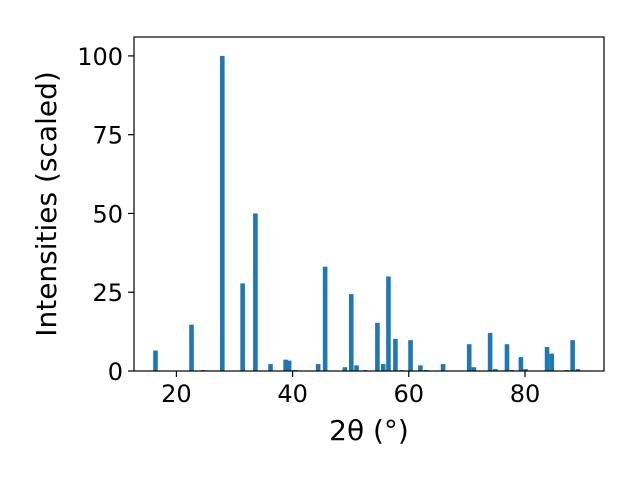 This screenshot has width=640, height=480. I want to click on y-tick-label: 25, so click(107, 293).